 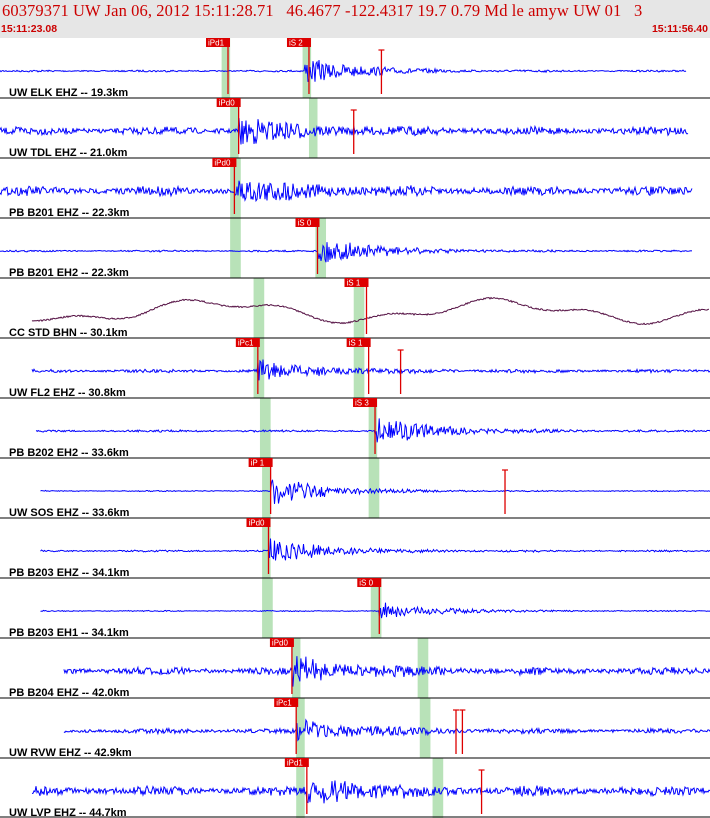 What do you see at coordinates (69, 453) in the screenshot?
I see `station-label: PB B202 EH2 -- 33.6km` at bounding box center [69, 453].